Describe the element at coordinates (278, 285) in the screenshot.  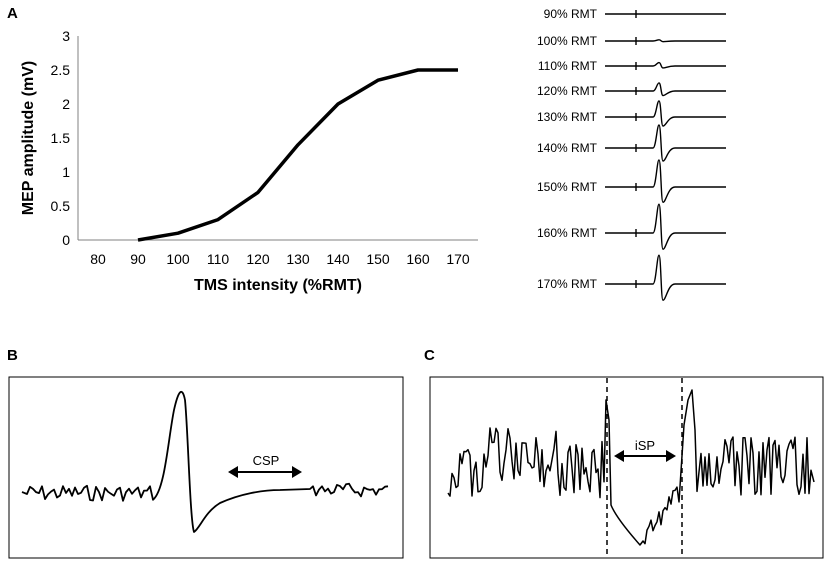
I see `x-axis-title: TMS intensity (%RMT)` at that location.